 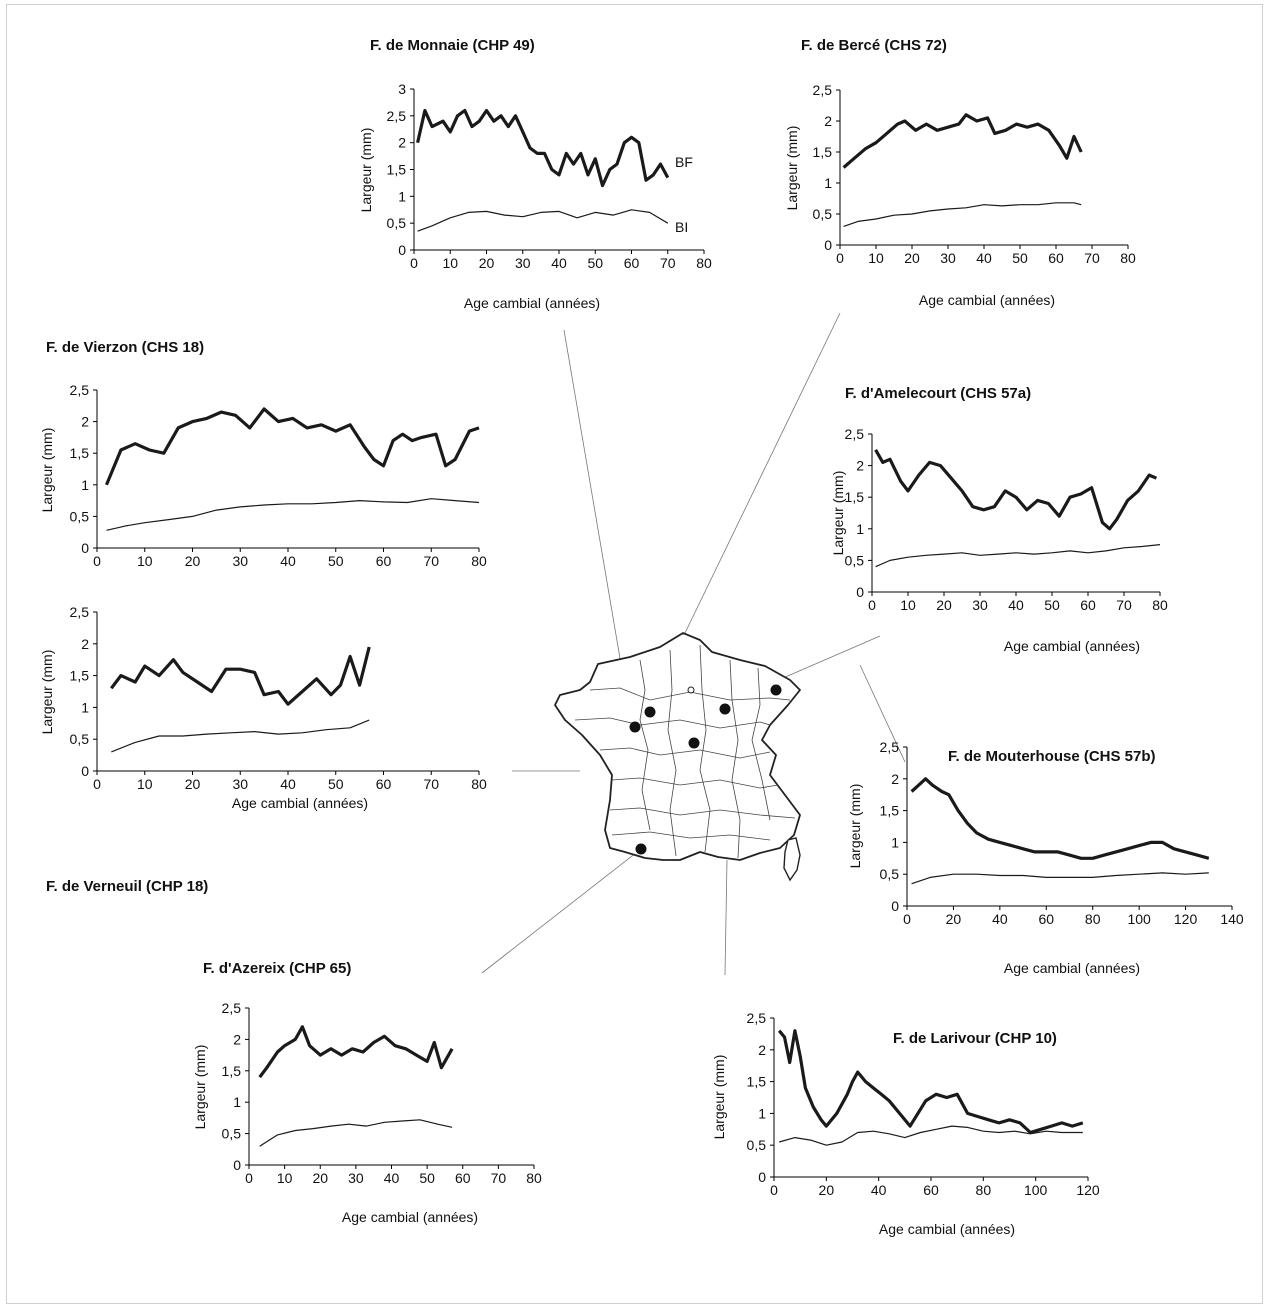 What do you see at coordinates (681, 227) in the screenshot?
I see `series-annotation-bi: BI` at bounding box center [681, 227].